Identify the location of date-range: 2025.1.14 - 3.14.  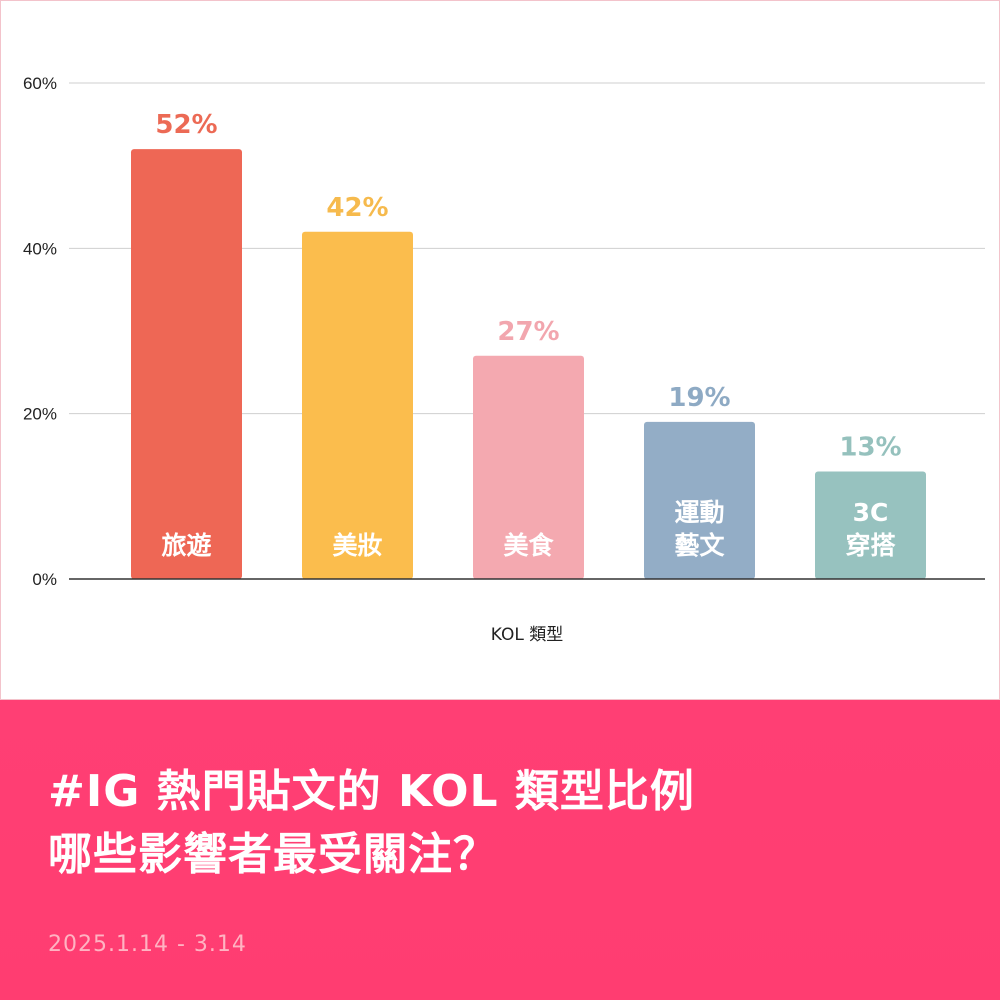
(147, 944).